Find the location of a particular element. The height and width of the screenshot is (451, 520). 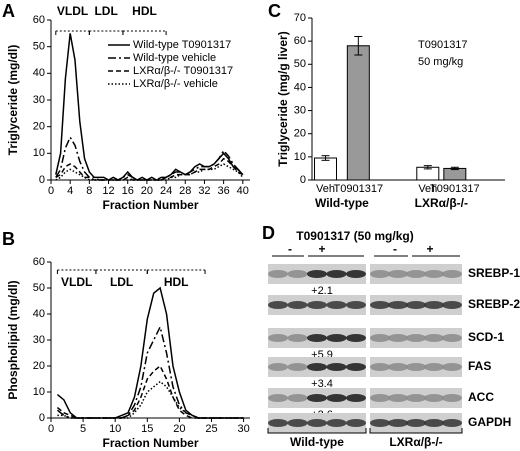

annotation: T0901317 is located at coordinates (443, 45).